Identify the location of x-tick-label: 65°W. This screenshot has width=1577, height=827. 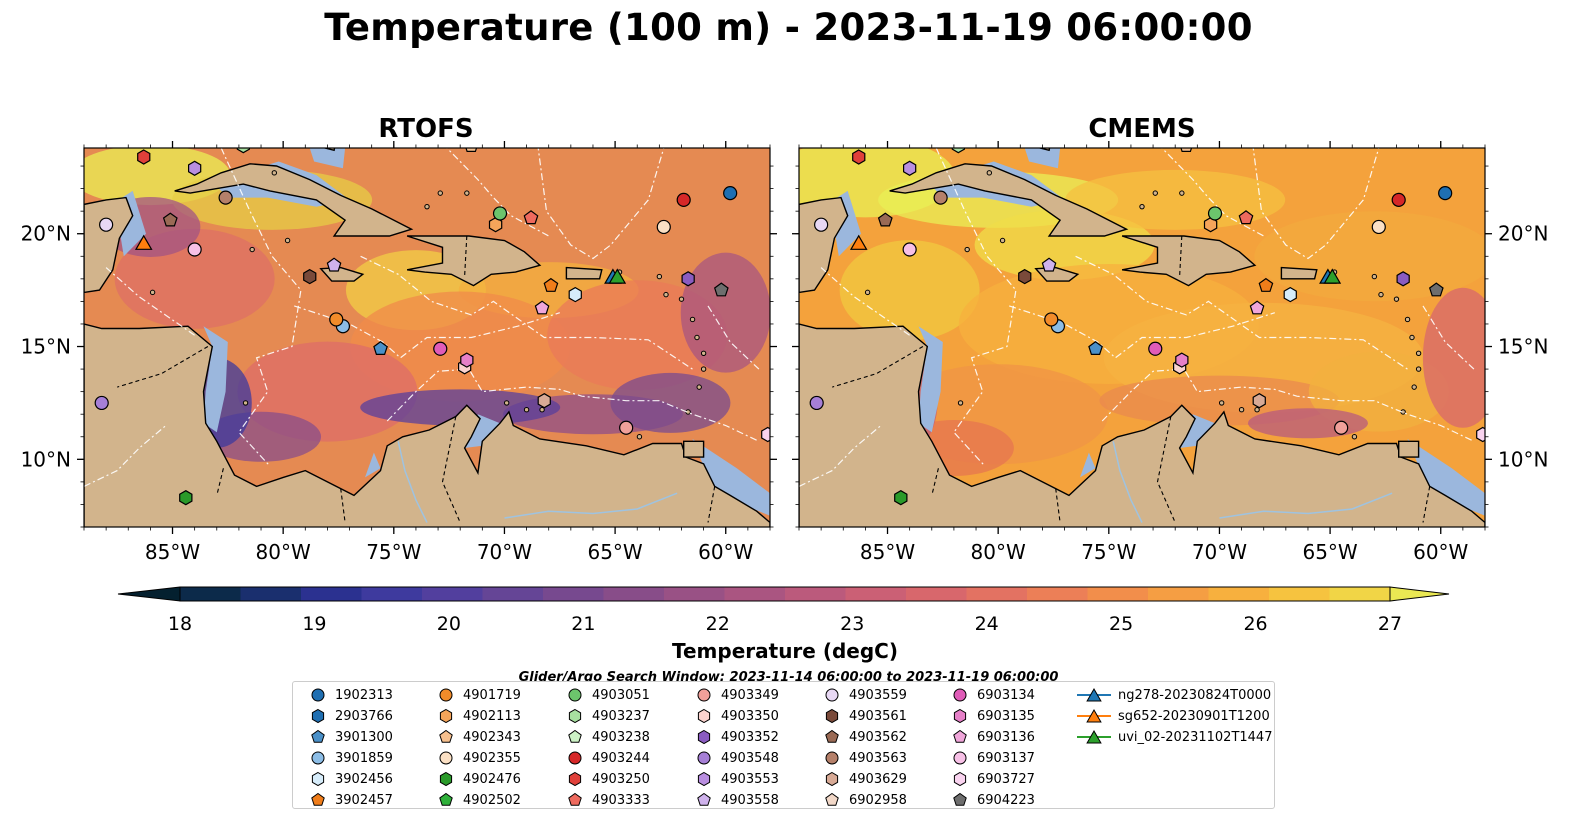
(1329, 552).